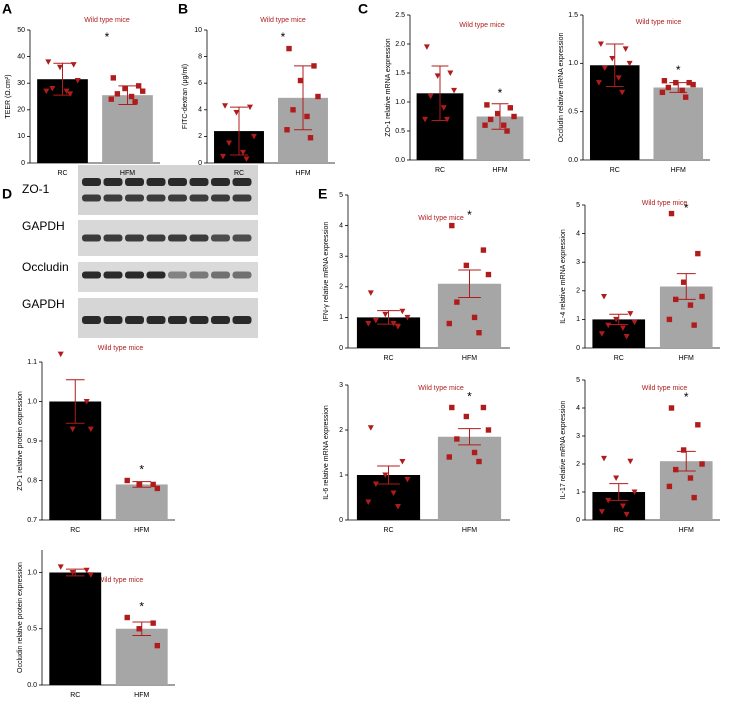 The image size is (737, 706). I want to click on blot-label: ZO-1, so click(36, 189).